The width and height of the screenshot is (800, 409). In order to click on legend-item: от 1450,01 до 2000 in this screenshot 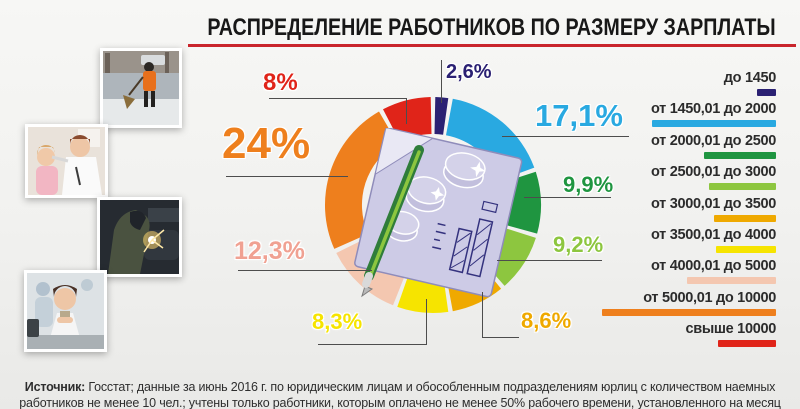, I will do `click(713, 116)`.